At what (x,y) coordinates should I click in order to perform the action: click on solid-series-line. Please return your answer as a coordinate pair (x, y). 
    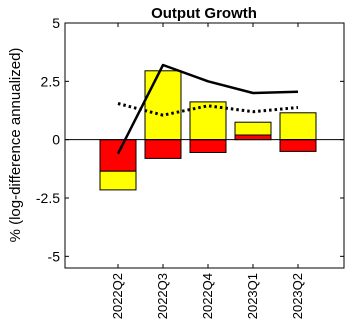
    Looking at the image, I should click on (207, 109).